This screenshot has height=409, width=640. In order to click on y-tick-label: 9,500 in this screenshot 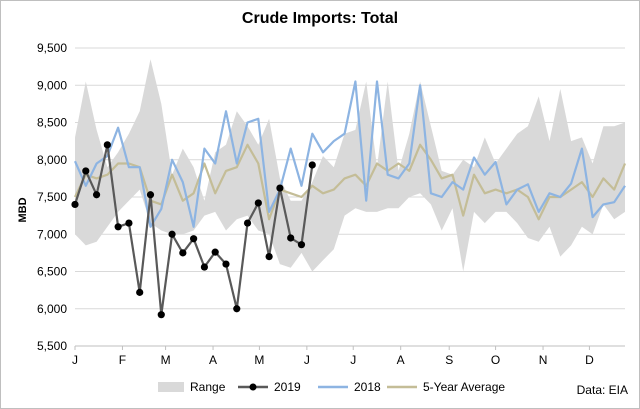, I will do `click(52, 48)`.